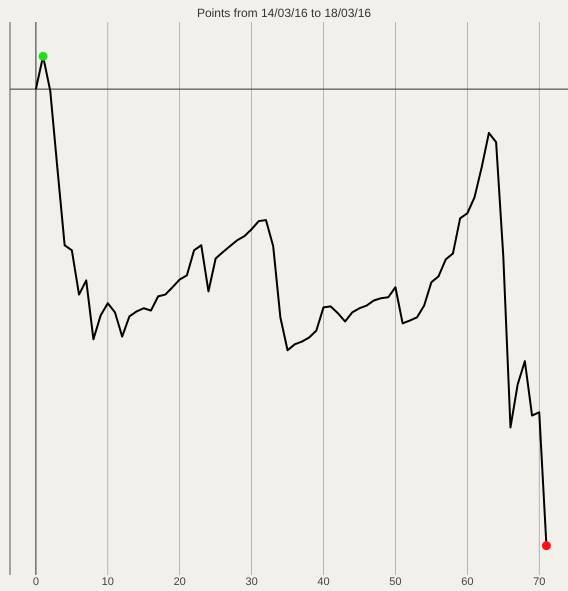  I want to click on x-tick-label: 50, so click(395, 582).